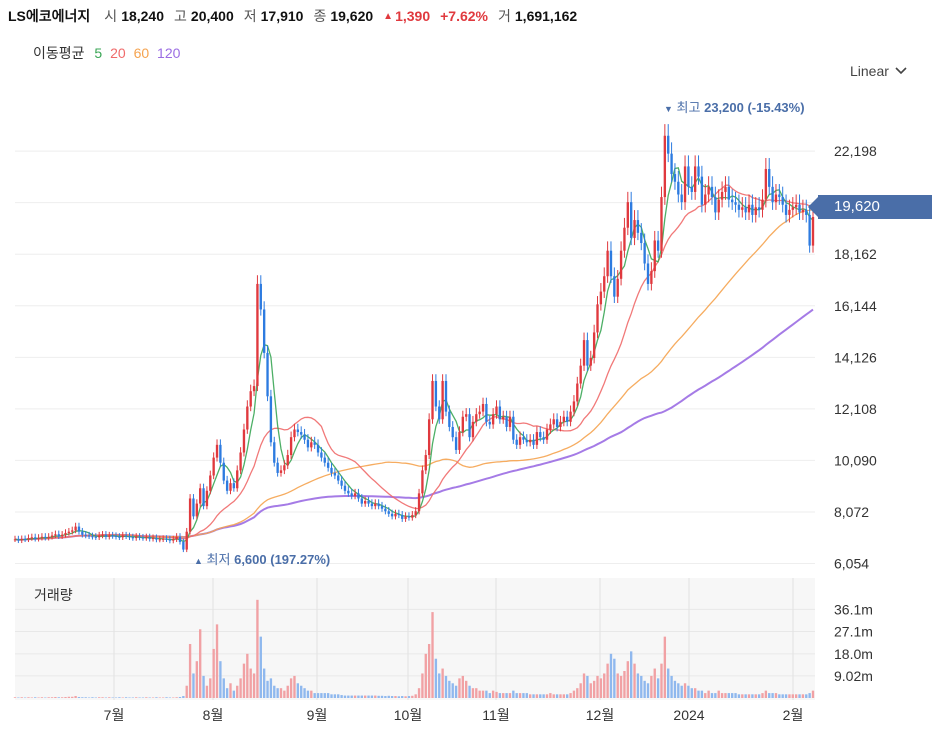 This screenshot has height=738, width=932. Describe the element at coordinates (141, 53) in the screenshot. I see `ma-60: 60` at that location.